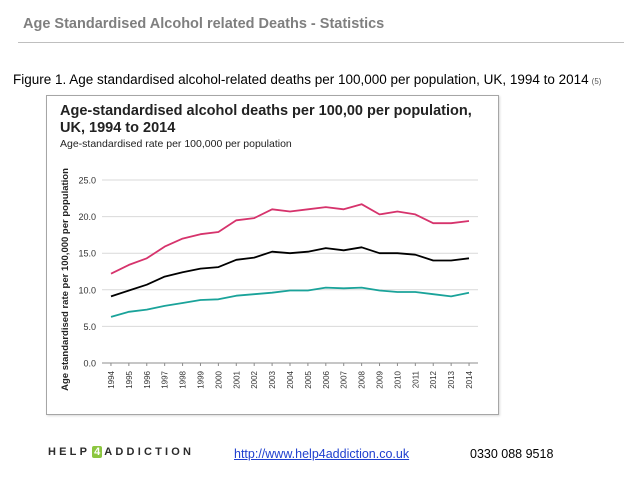  I want to click on y-tick-label: 0.0, so click(89, 364).